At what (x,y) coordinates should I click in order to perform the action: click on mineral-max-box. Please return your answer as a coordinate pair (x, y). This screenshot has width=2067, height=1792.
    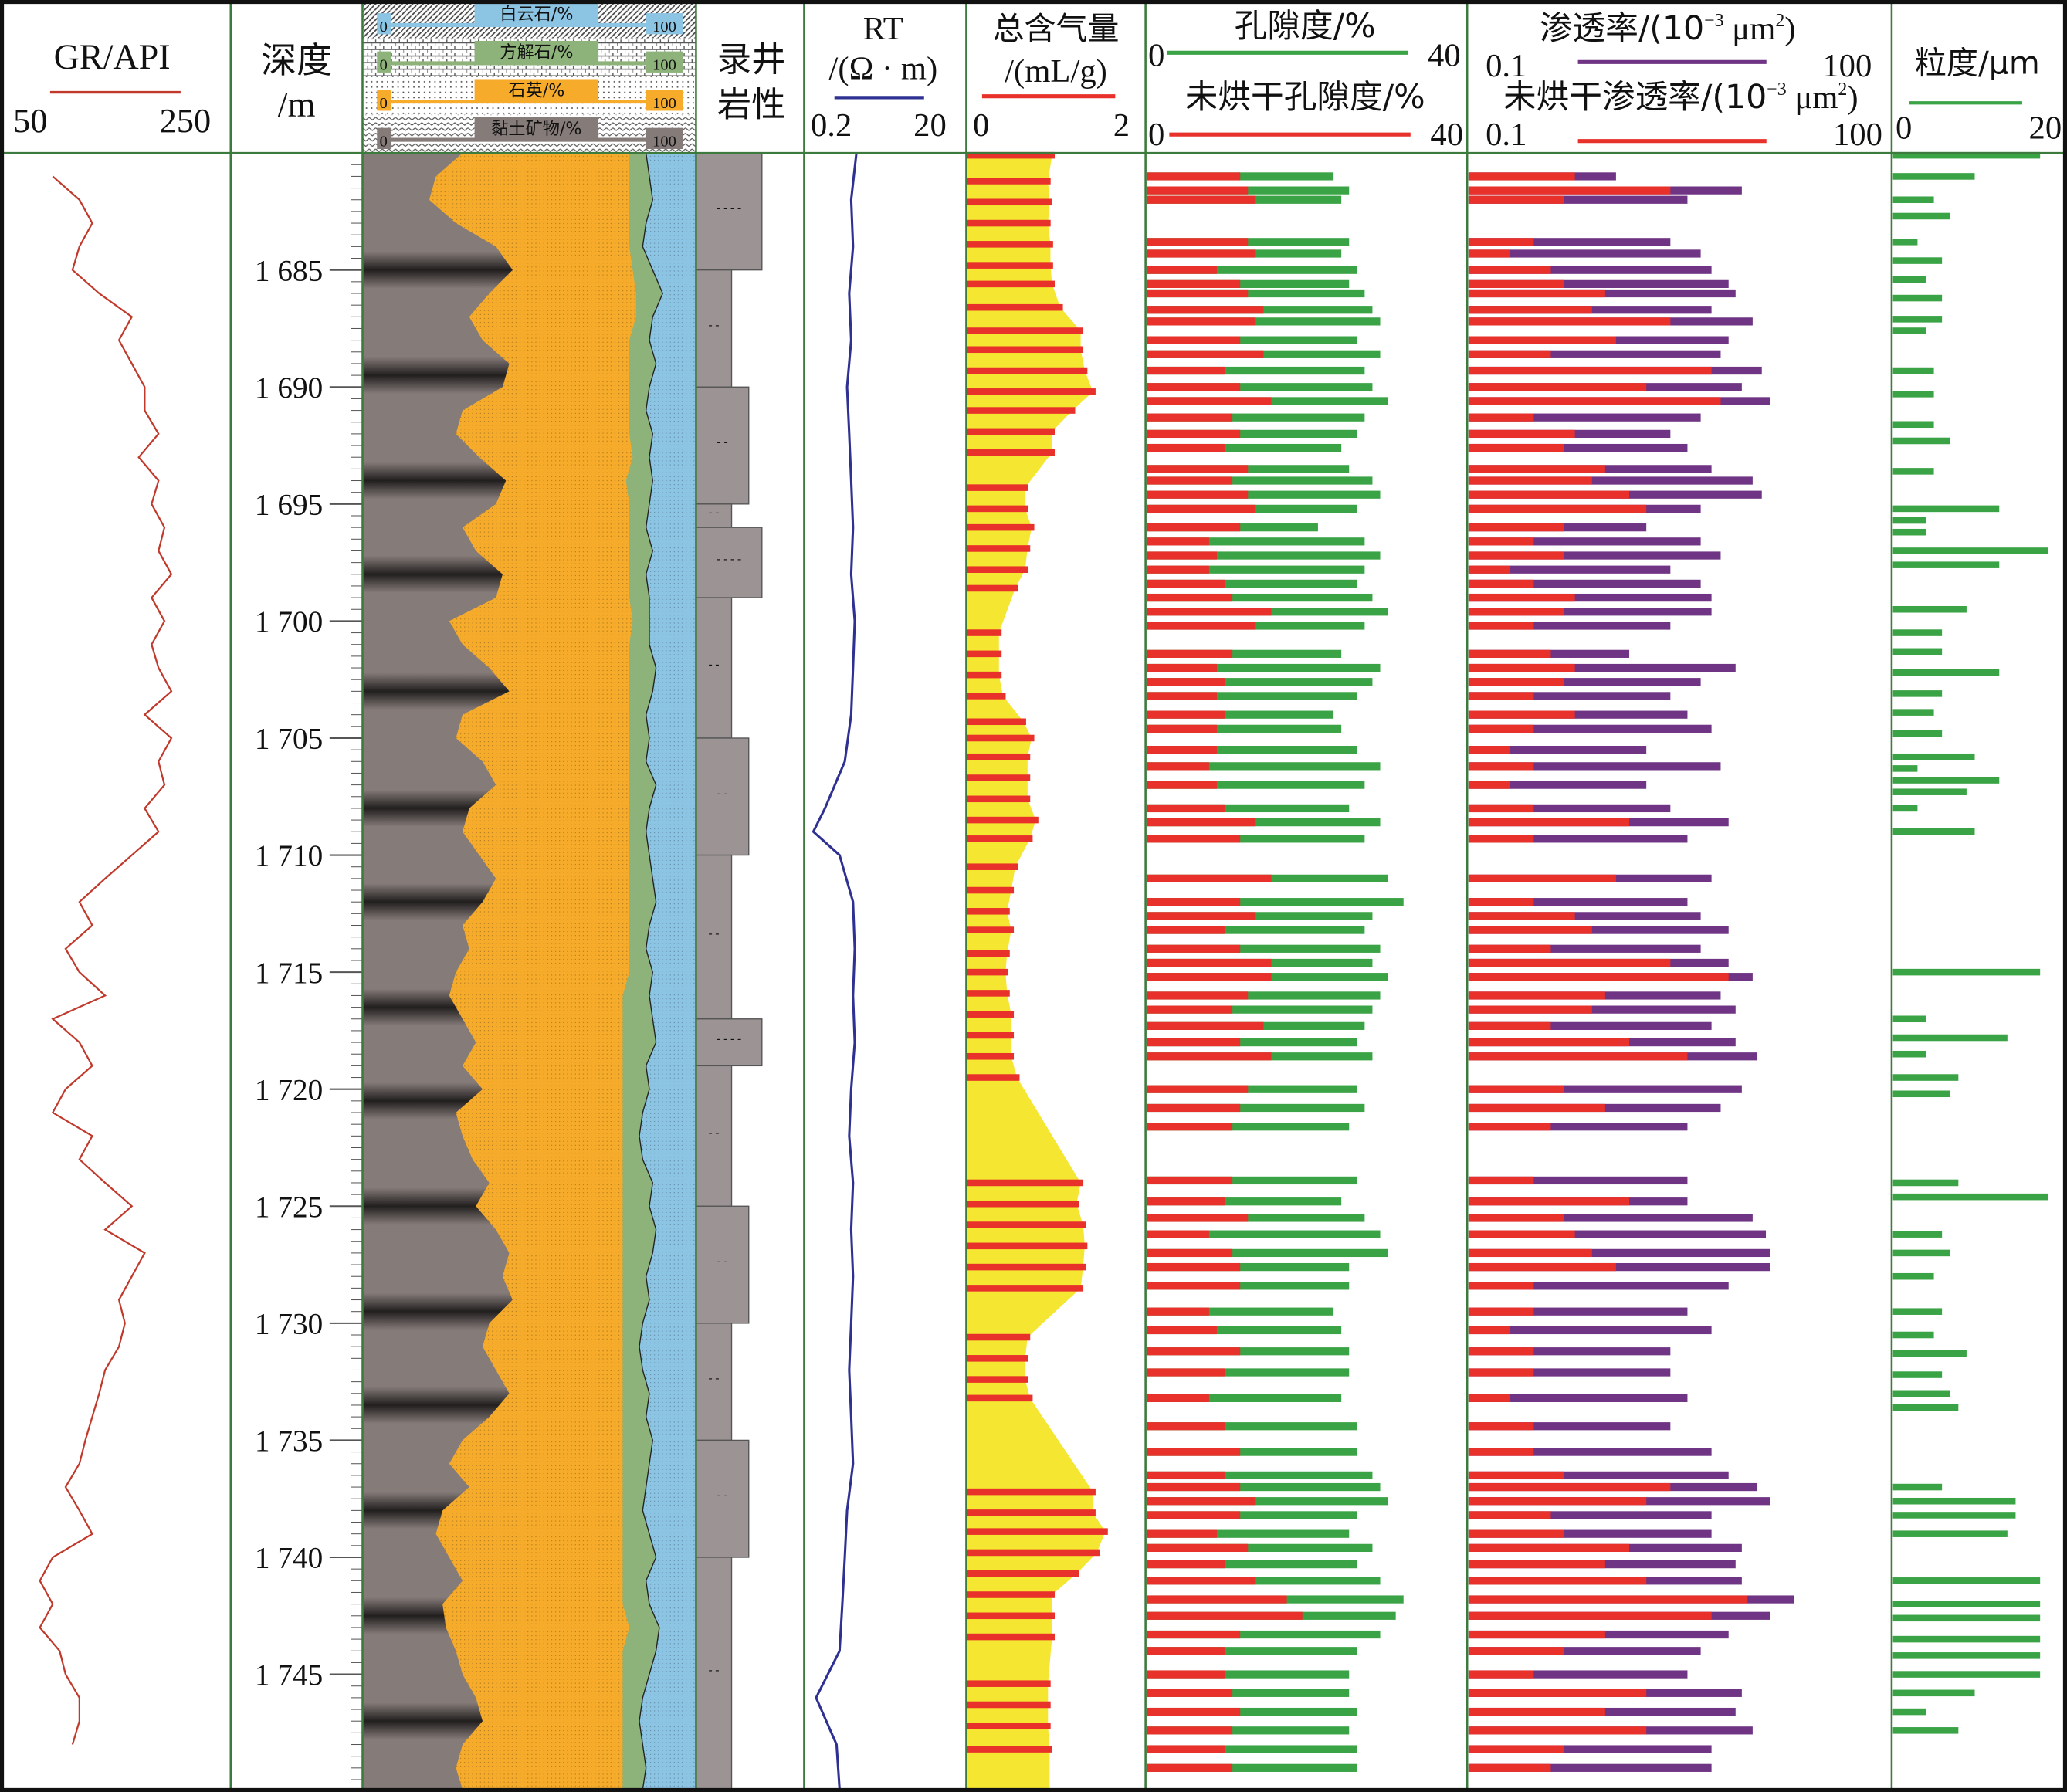
    Looking at the image, I should click on (664, 62).